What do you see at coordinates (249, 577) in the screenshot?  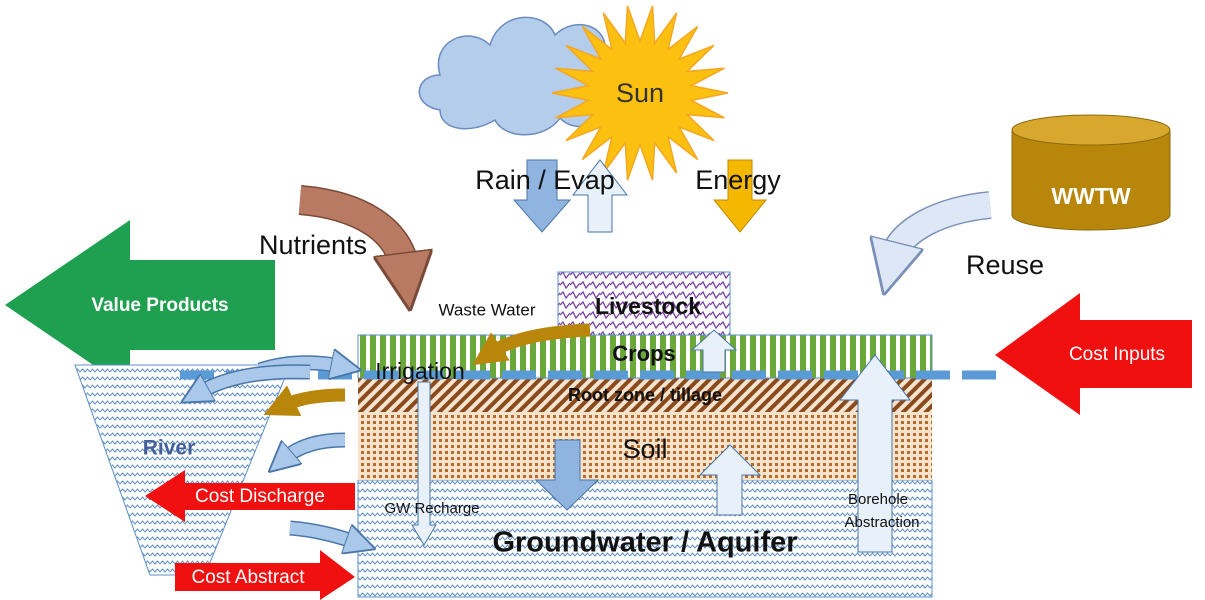 I see `cost-abstract-label: Cost Abstract` at bounding box center [249, 577].